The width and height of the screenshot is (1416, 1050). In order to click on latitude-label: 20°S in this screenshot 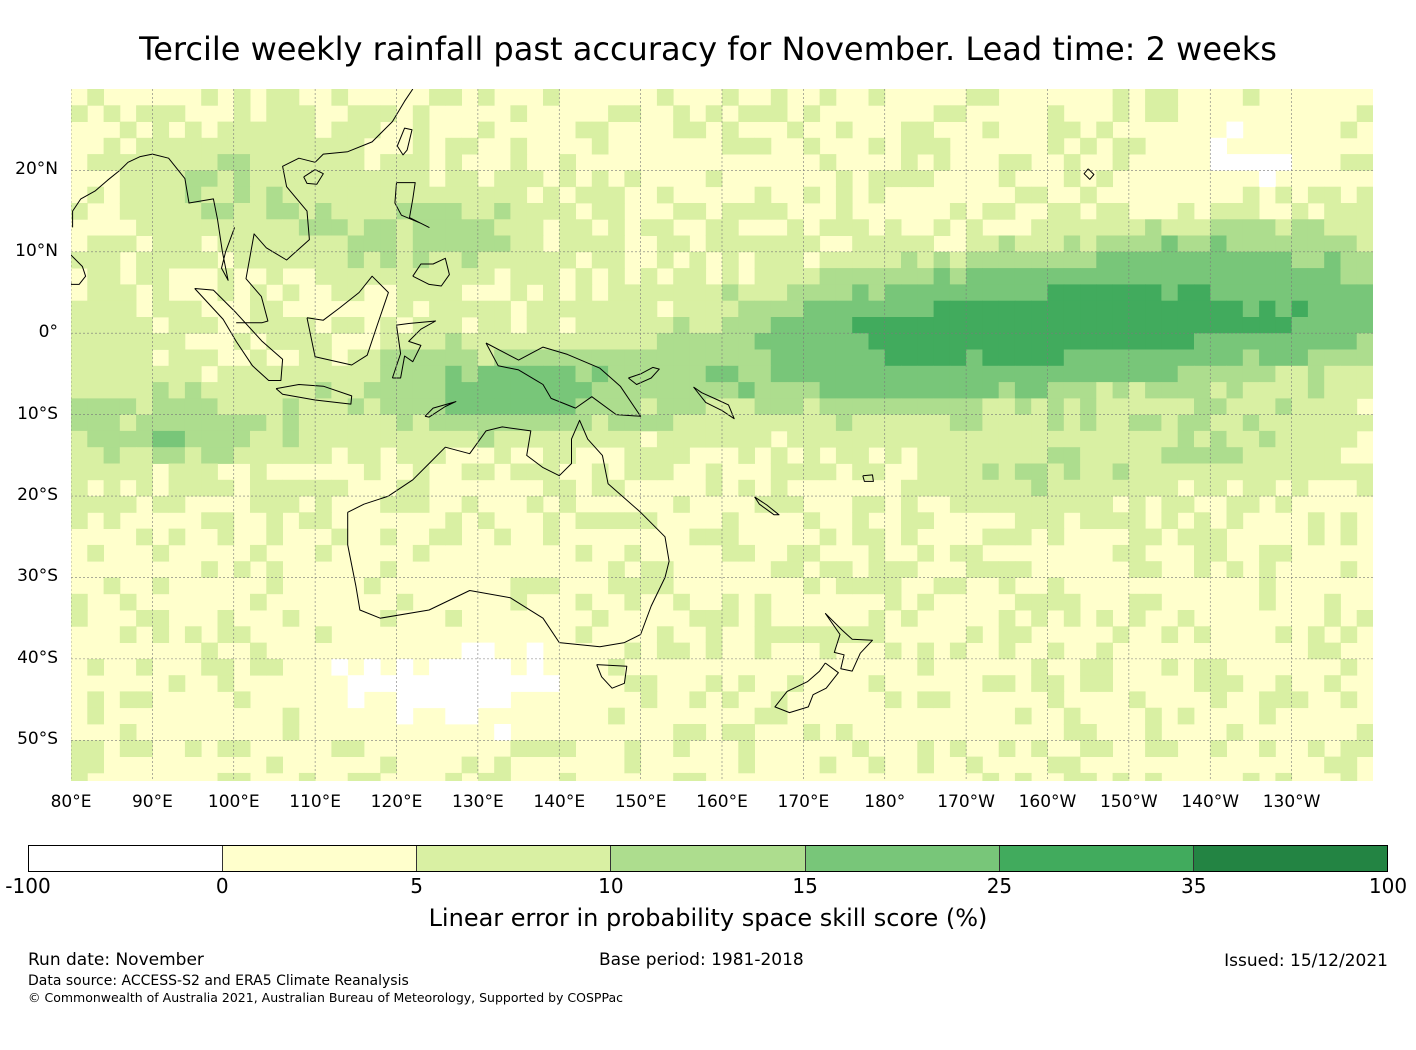, I will do `click(37, 495)`.